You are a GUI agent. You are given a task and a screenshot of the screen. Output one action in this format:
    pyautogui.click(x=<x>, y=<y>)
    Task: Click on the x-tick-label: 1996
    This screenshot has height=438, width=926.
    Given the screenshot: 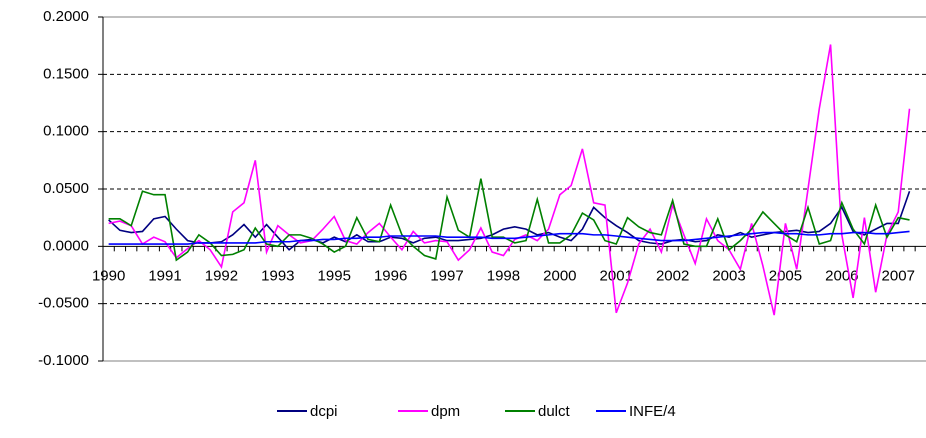 What is the action you would take?
    pyautogui.click(x=390, y=275)
    